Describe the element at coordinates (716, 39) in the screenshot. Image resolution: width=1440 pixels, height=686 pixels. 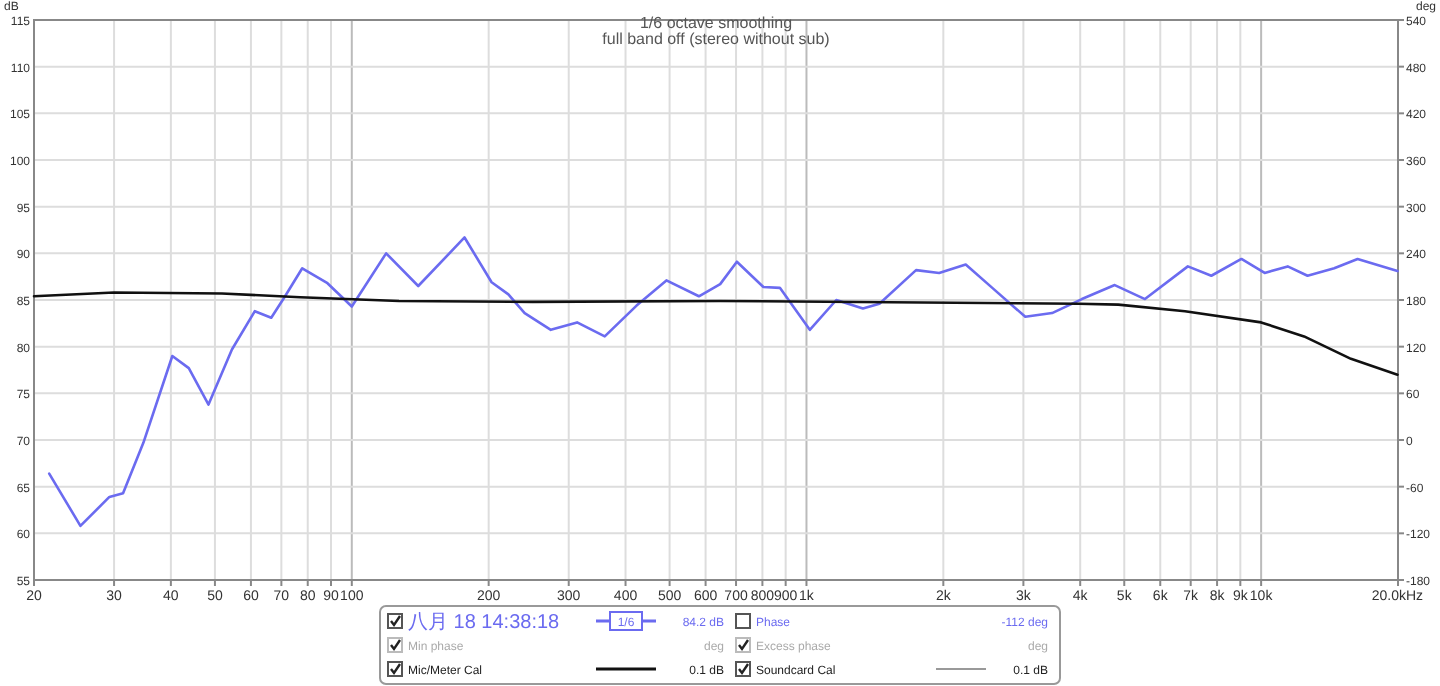
I see `text: full band off (stereo without sub)` at that location.